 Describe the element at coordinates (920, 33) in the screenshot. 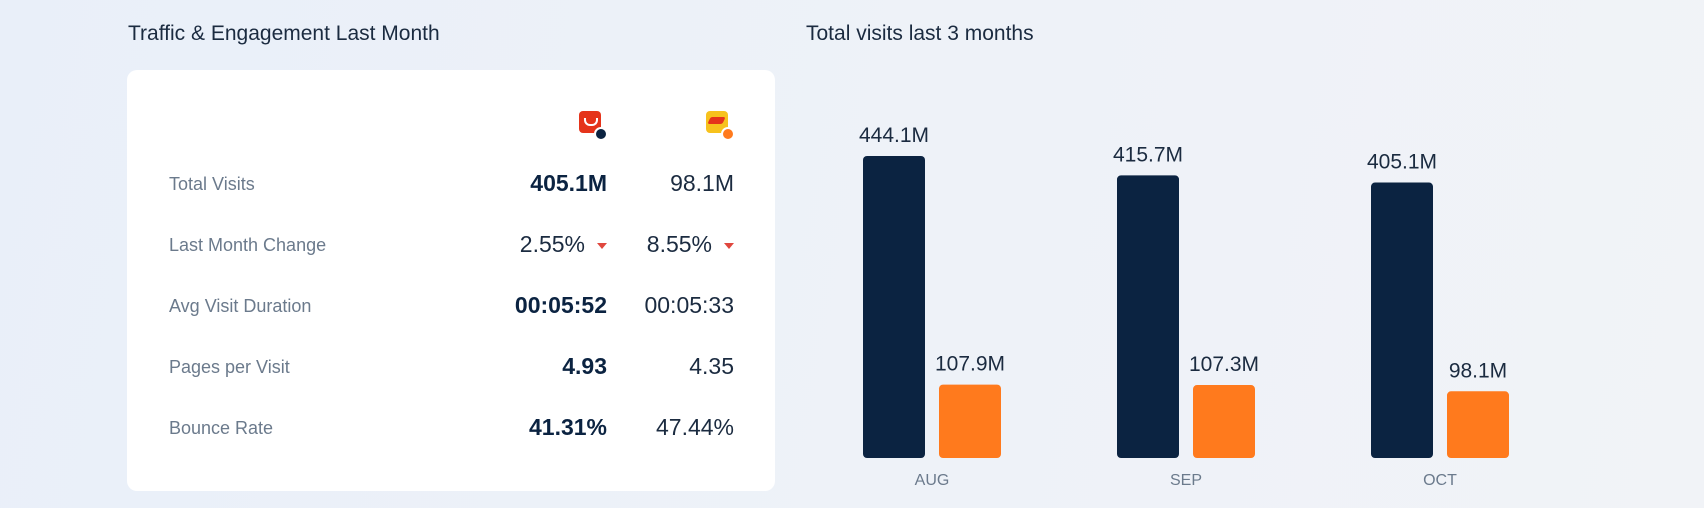

I see `total-visits-title: Total visits last 3 months` at that location.